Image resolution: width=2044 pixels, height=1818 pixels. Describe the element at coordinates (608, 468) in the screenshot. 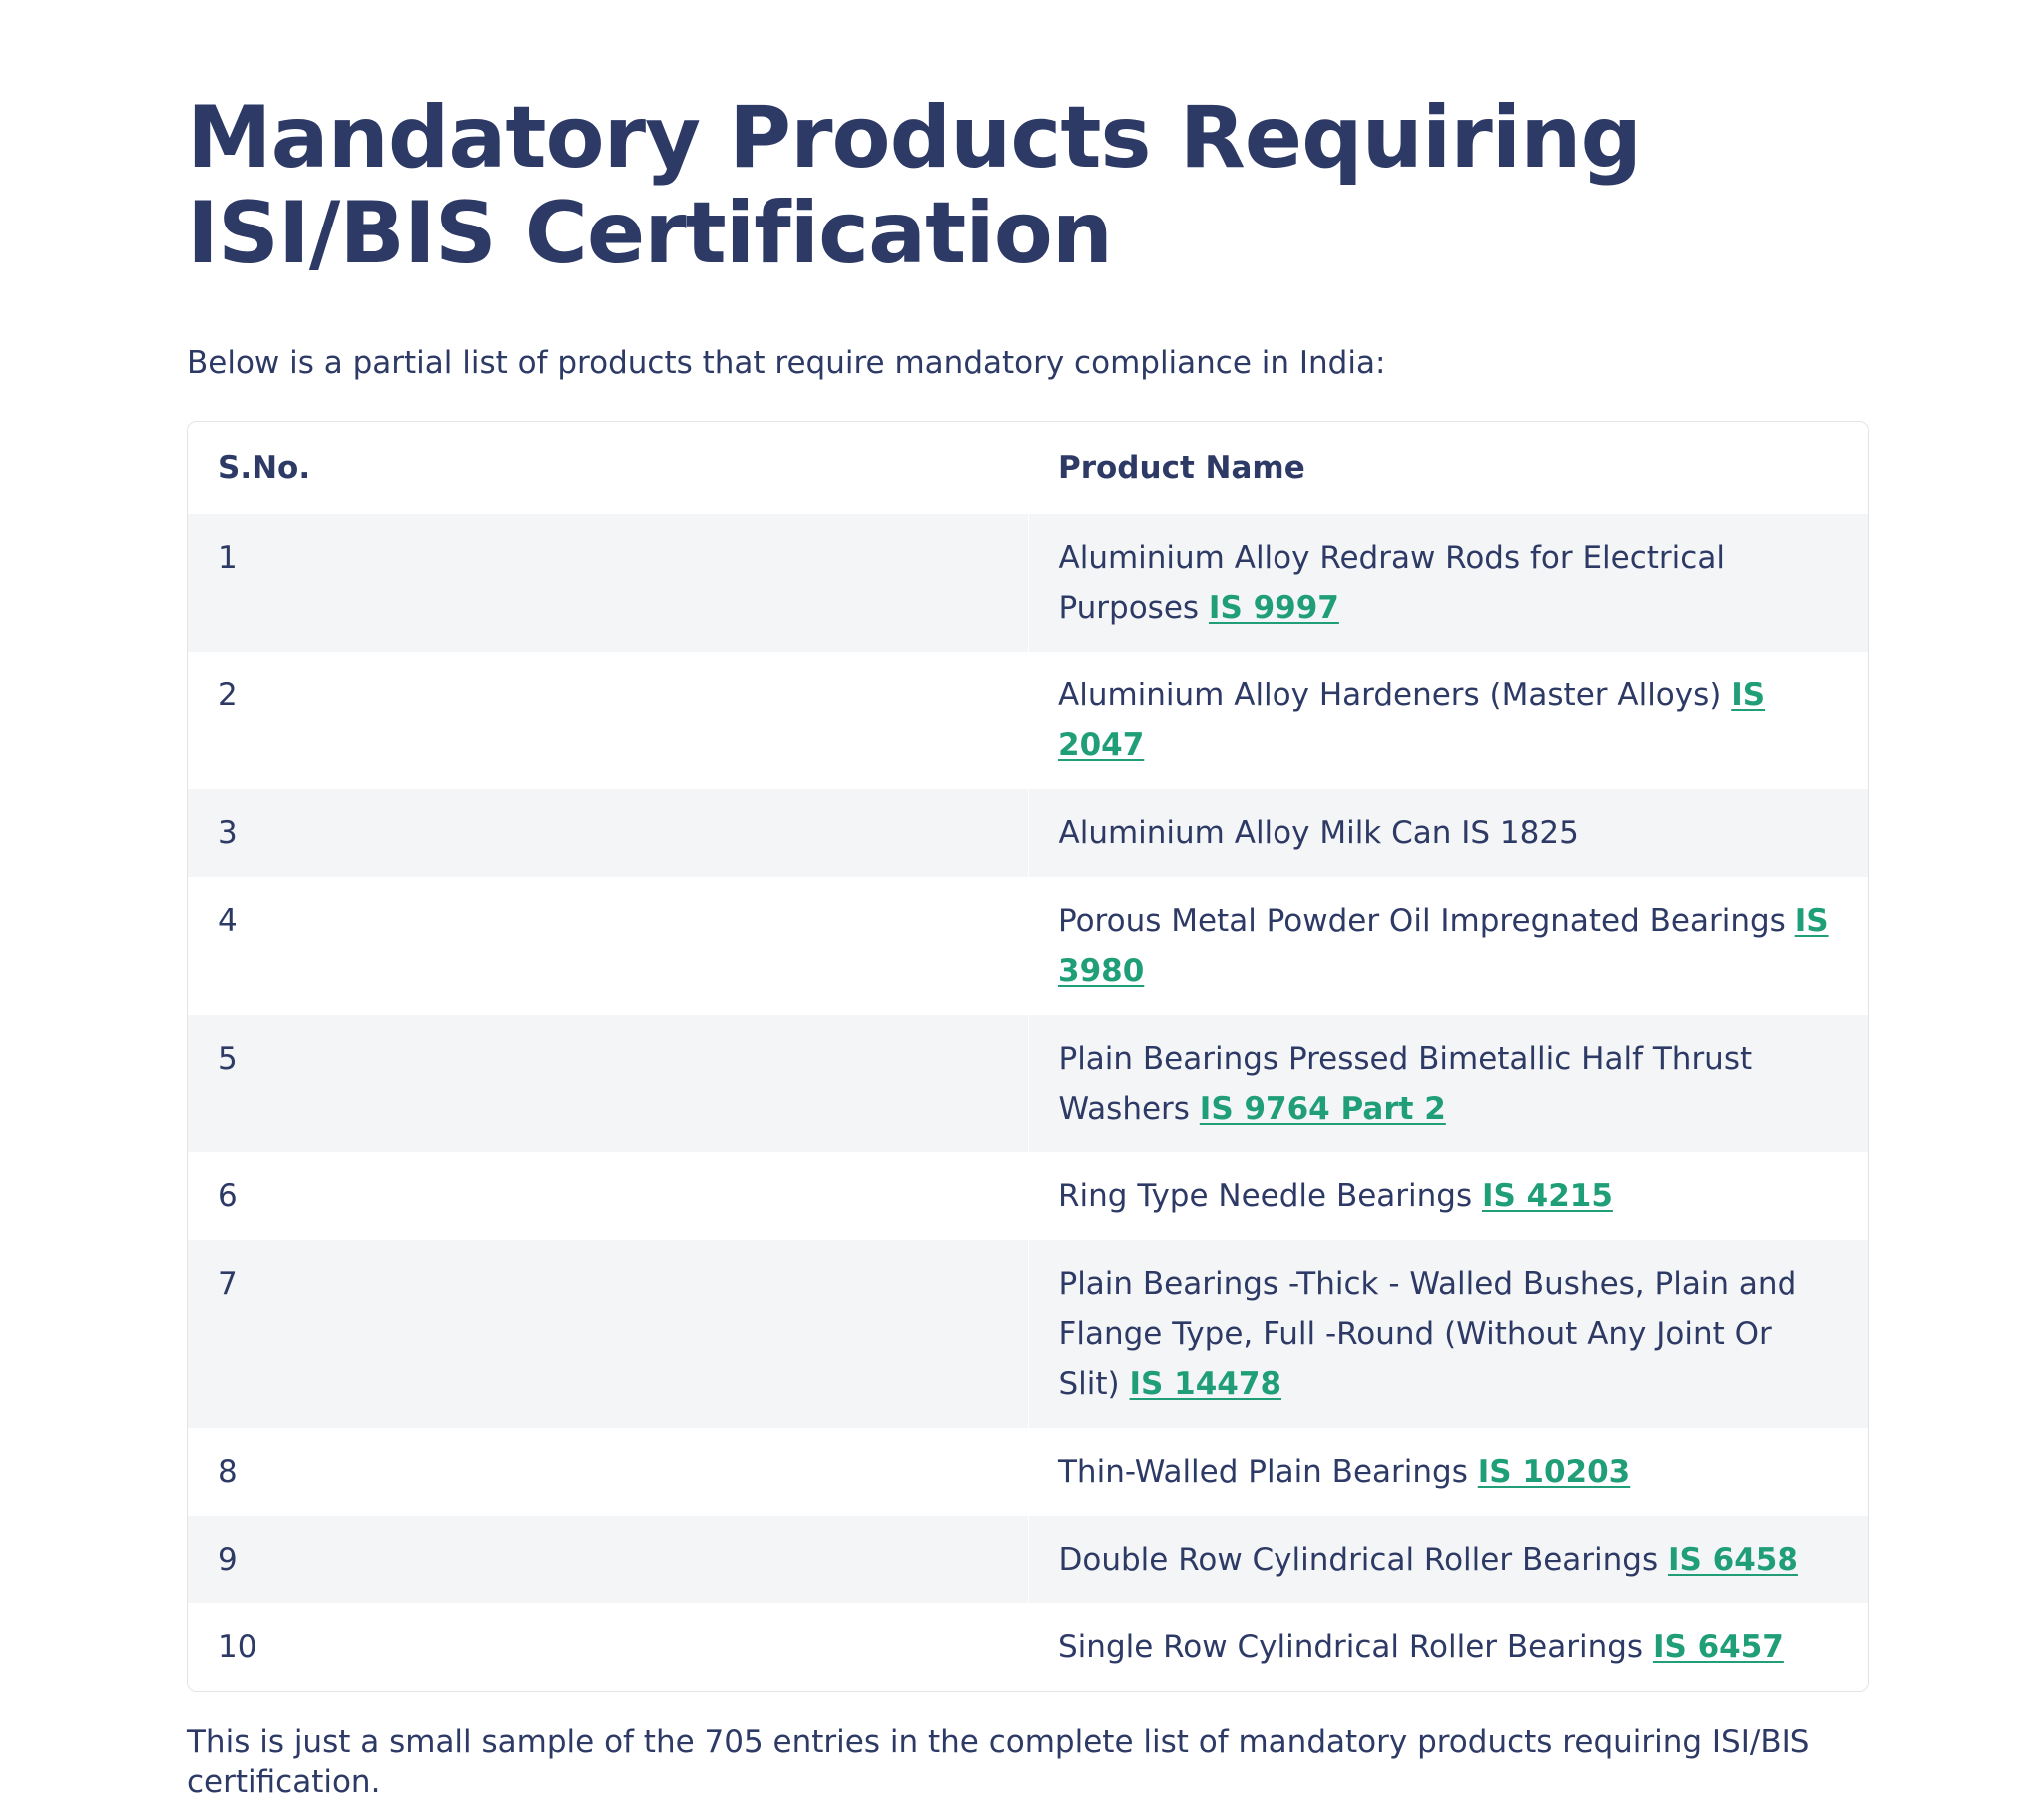

I see `column-header-sno: S.No.` at that location.